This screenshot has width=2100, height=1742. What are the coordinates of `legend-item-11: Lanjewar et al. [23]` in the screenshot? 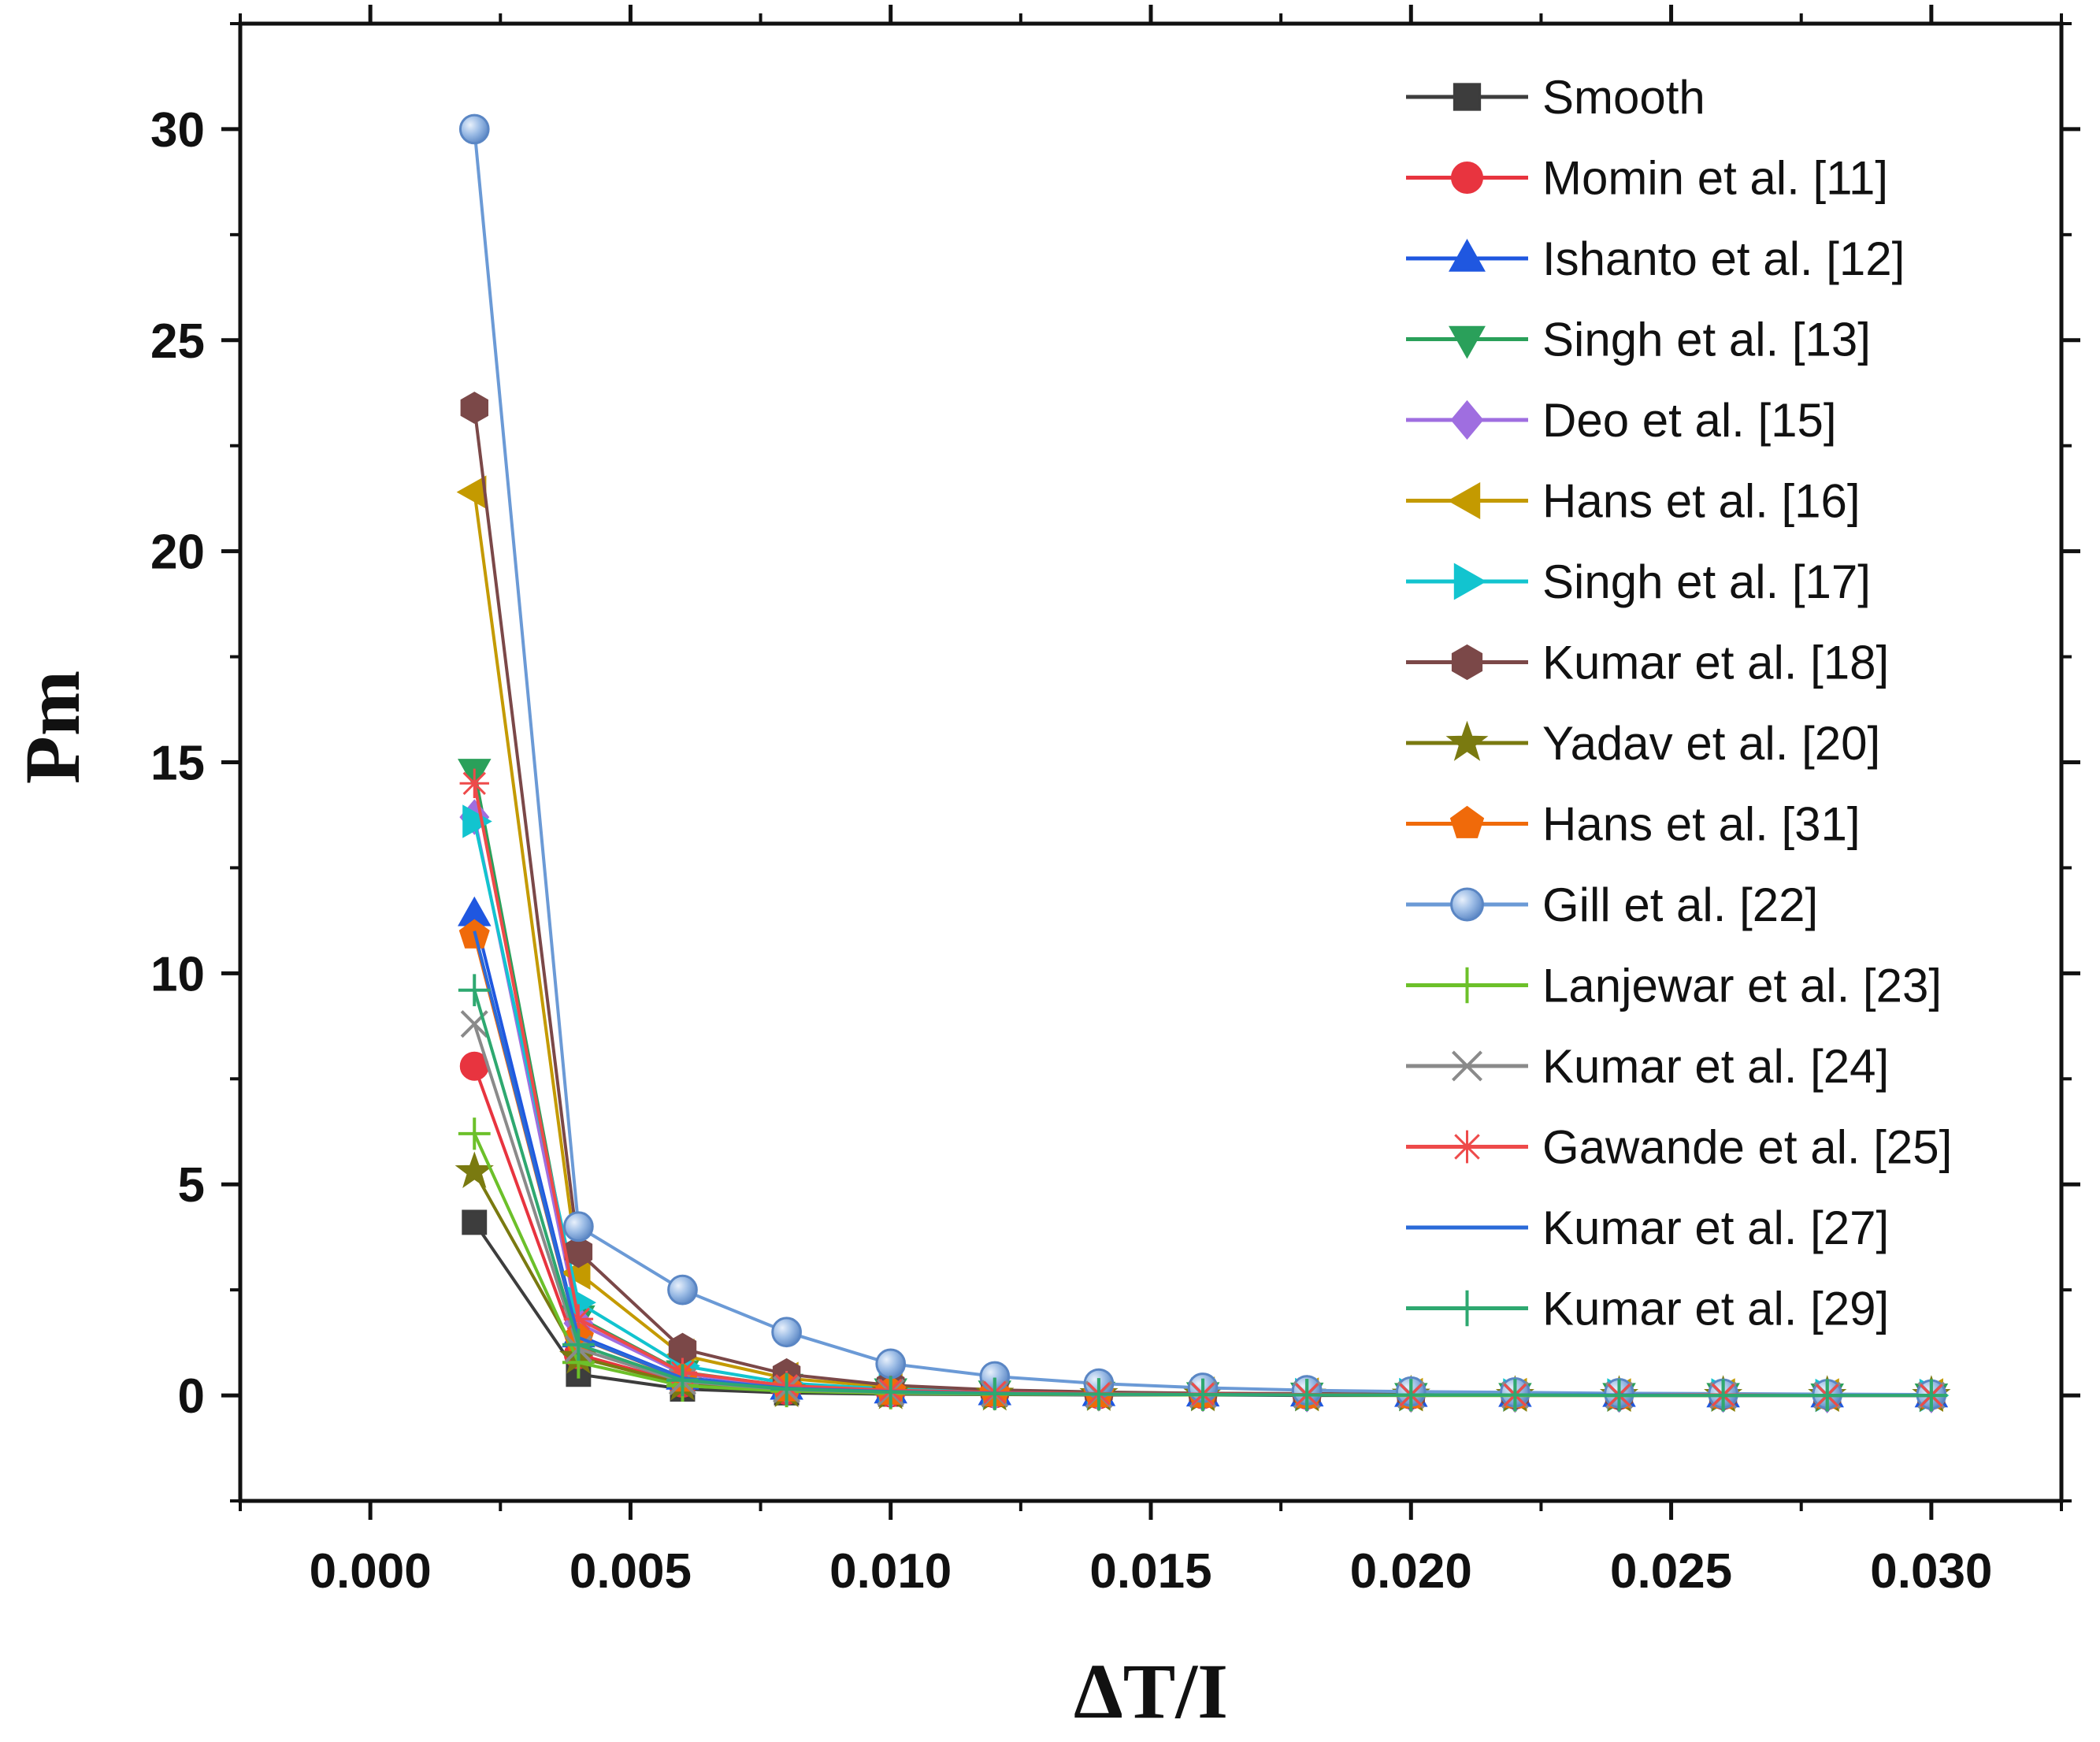 It's located at (1674, 986).